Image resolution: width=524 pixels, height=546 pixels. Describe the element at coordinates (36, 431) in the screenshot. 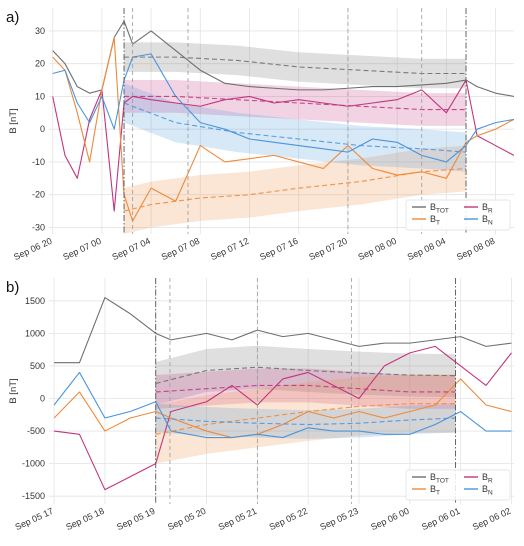

I see `y-tick-label: -500` at that location.